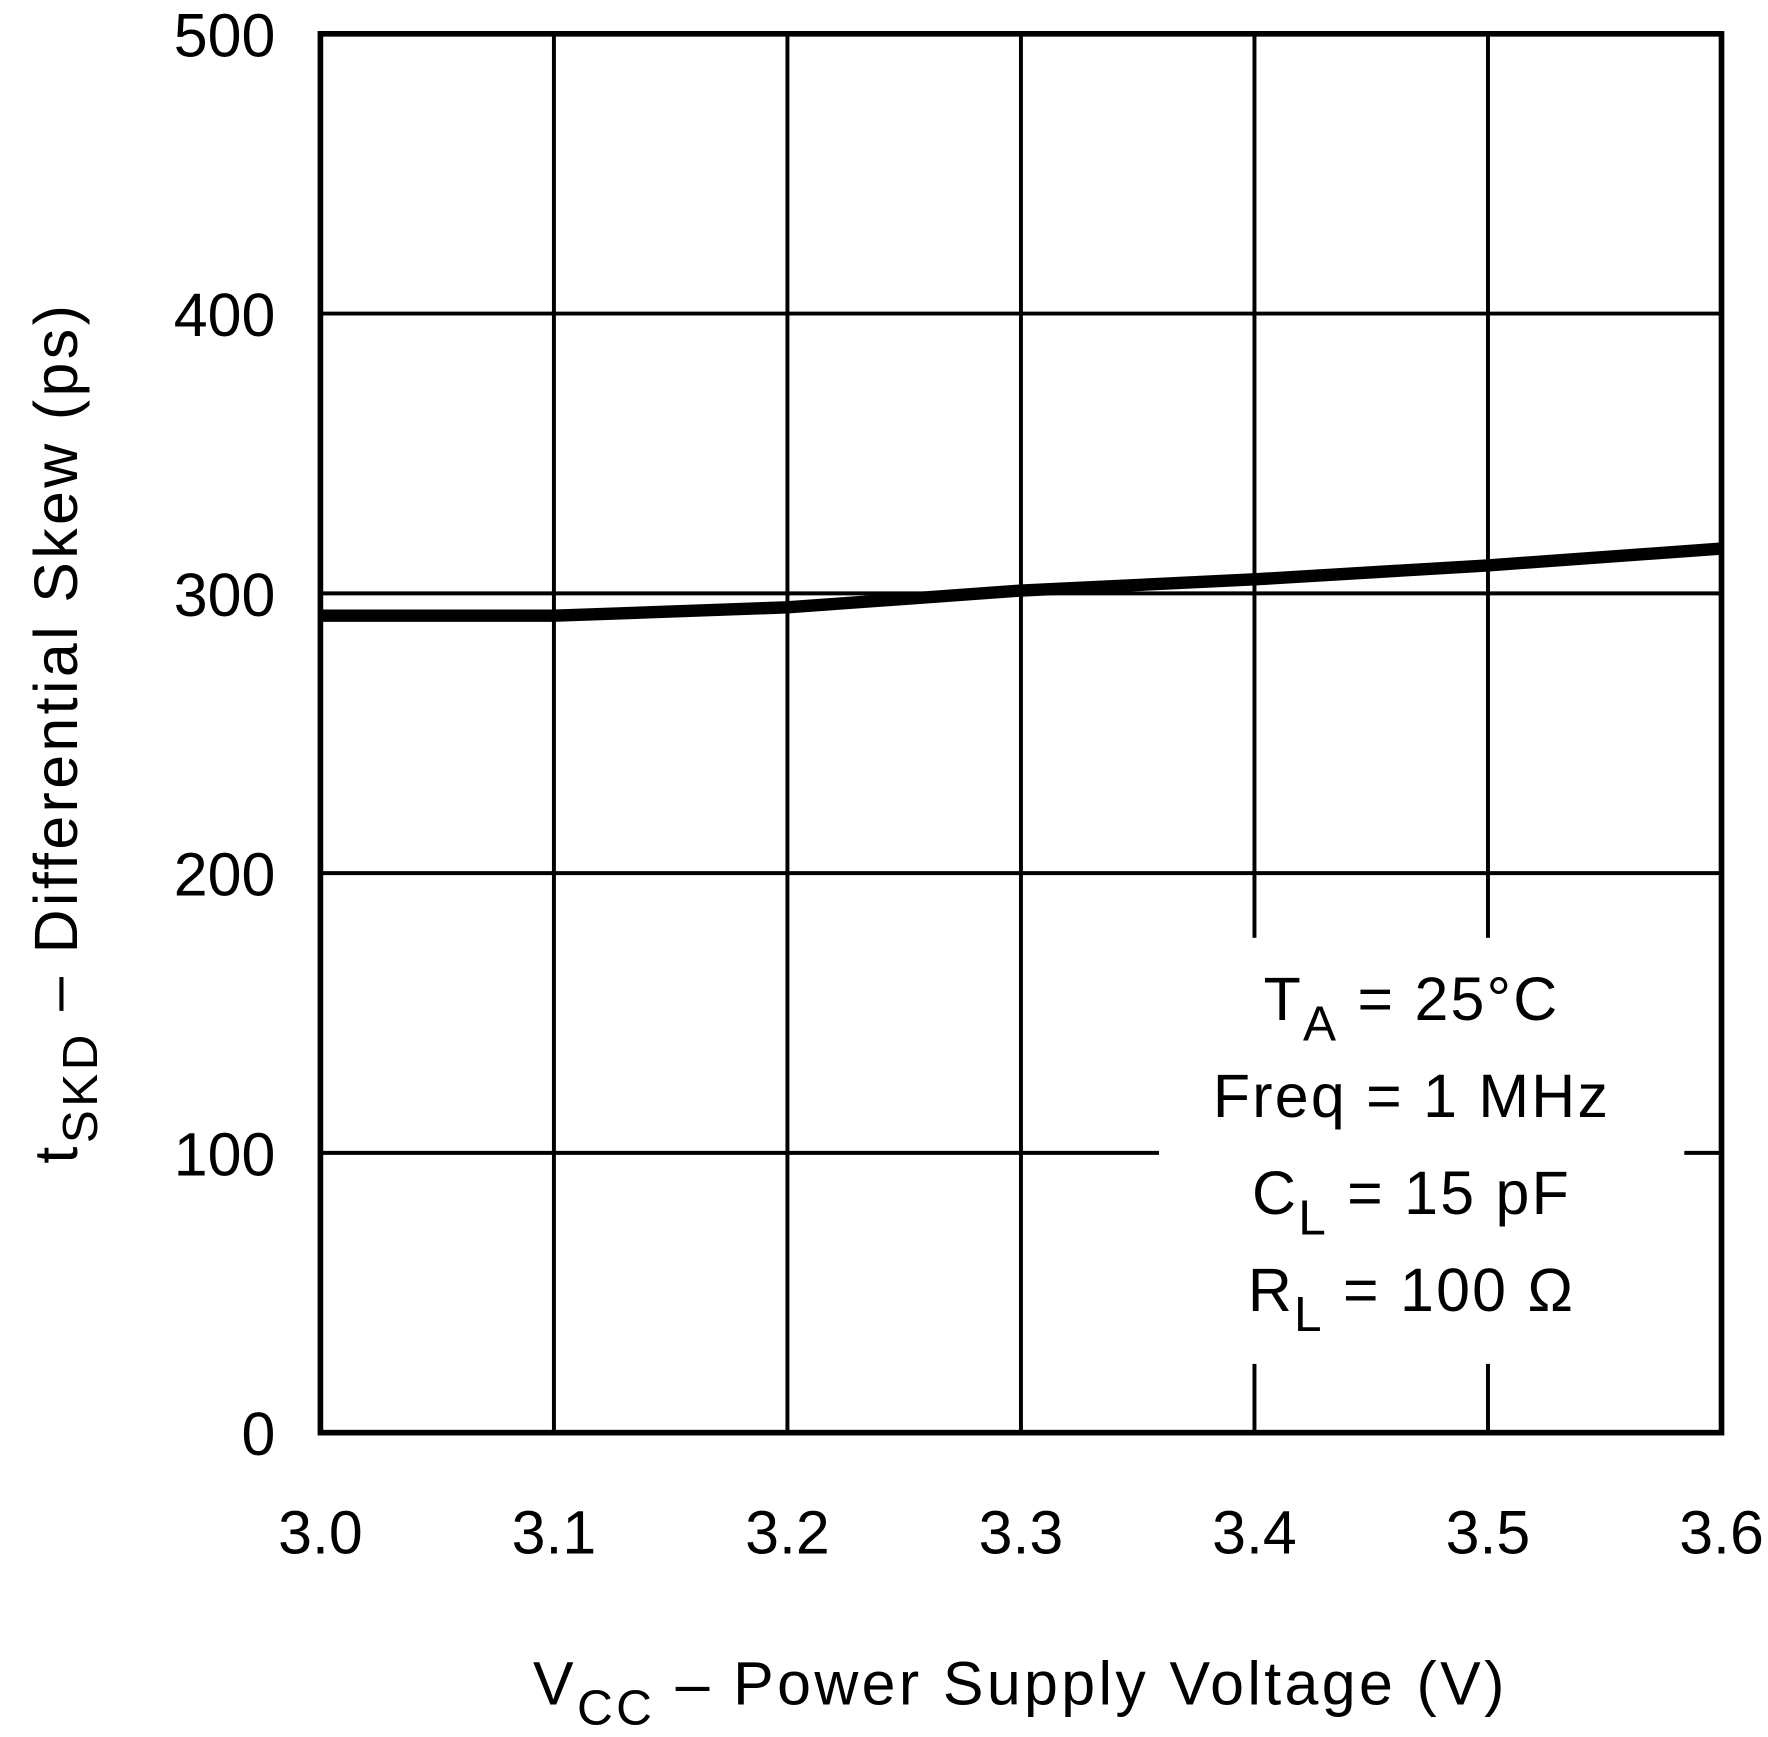  What do you see at coordinates (56, 666) in the screenshot?
I see `label-rest: – Differential Skew (ps)` at bounding box center [56, 666].